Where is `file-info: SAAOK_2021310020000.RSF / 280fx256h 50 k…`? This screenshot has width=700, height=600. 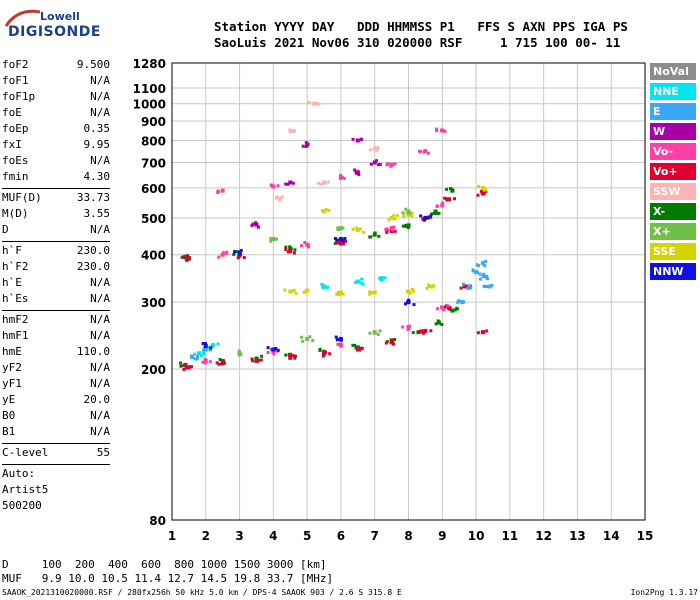
file-info: SAAOK_2021310020000.RSF / 280fx256h 50 k… is located at coordinates (202, 592).